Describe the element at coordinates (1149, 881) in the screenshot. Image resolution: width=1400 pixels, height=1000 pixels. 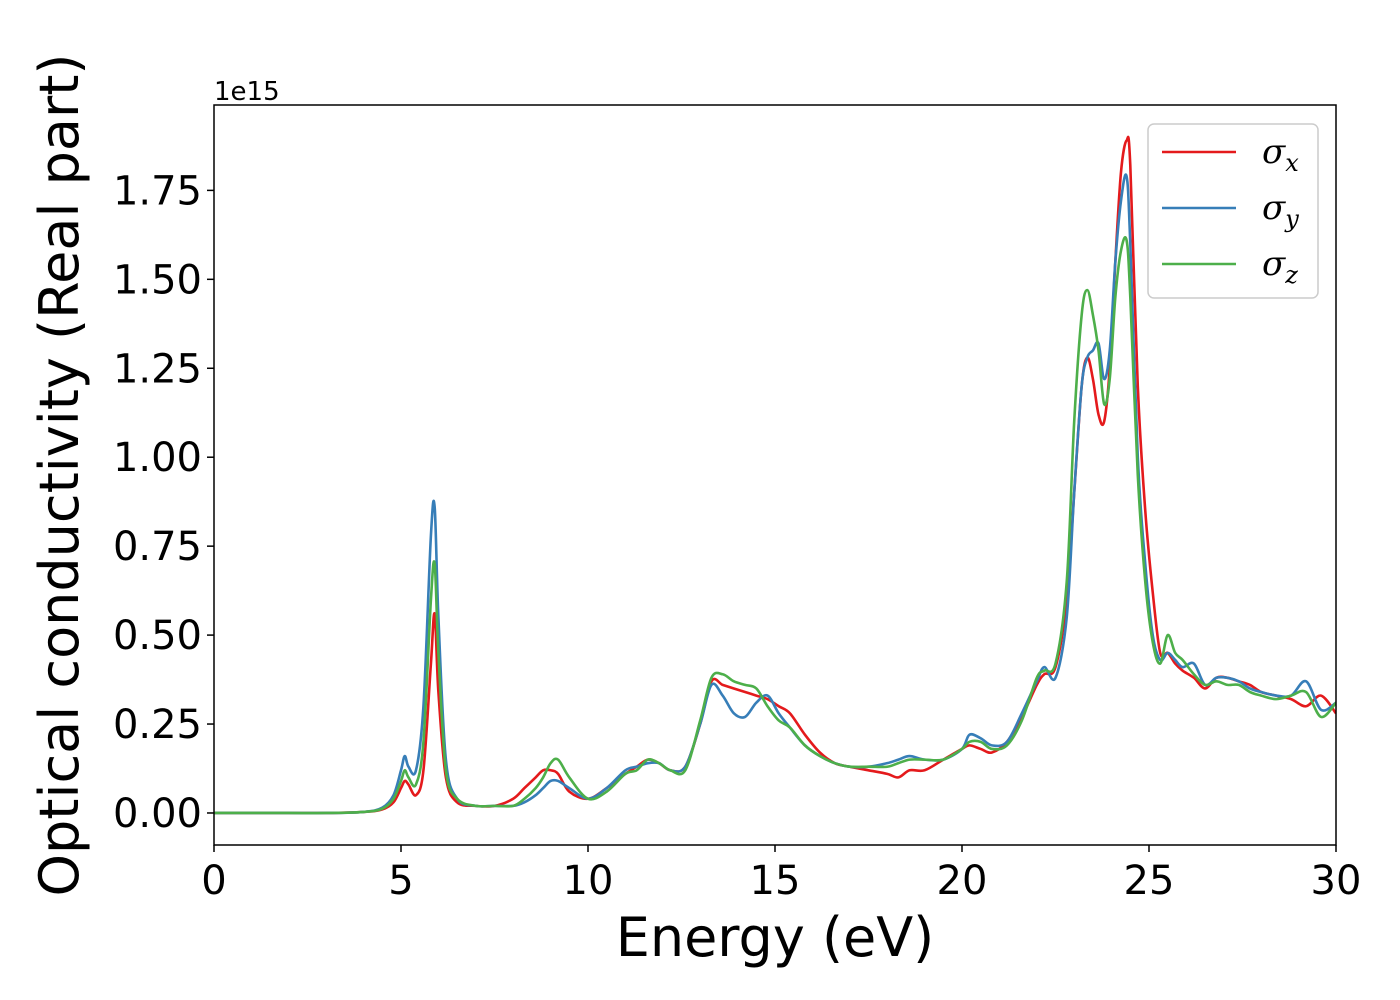
I see `x-tick-label: 25` at that location.